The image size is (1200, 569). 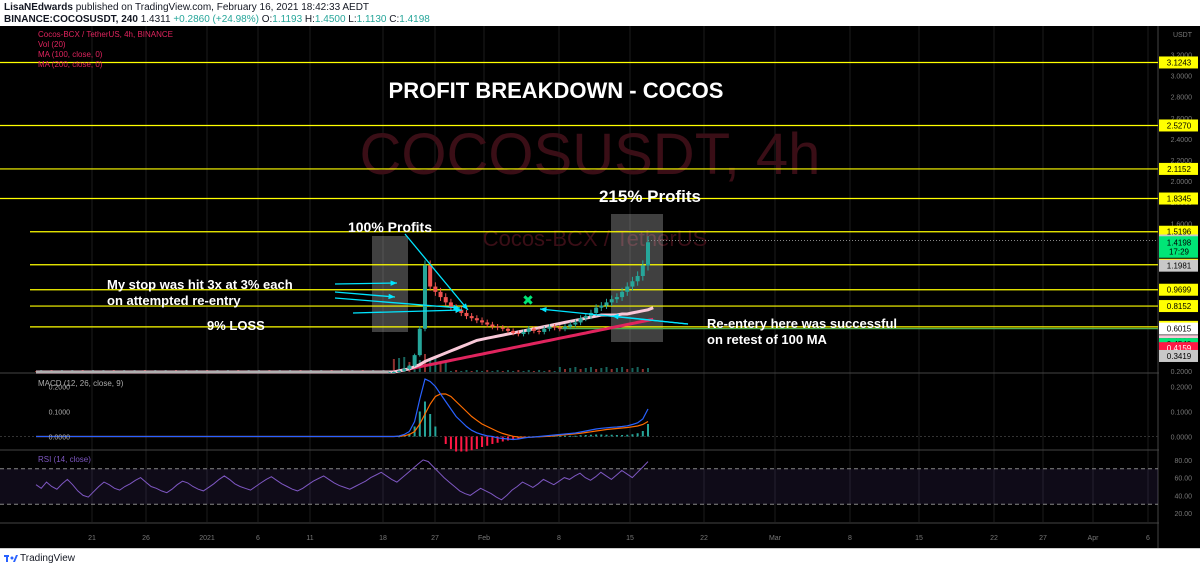 What do you see at coordinates (174, 300) in the screenshot?
I see `annotation-text: on attempted re-entry` at bounding box center [174, 300].